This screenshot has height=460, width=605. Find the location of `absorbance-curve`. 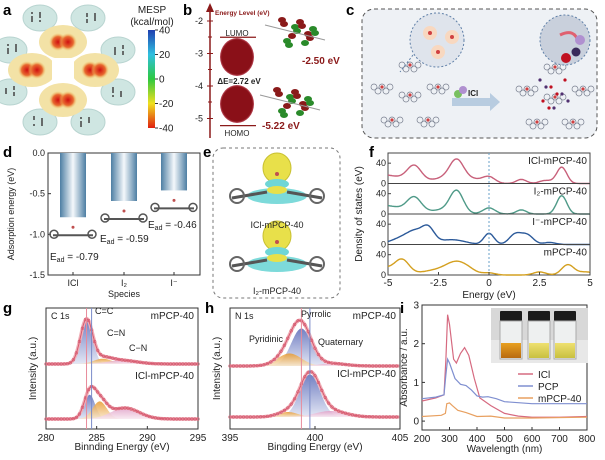

absorbance-curve is located at coordinates (504, 381).